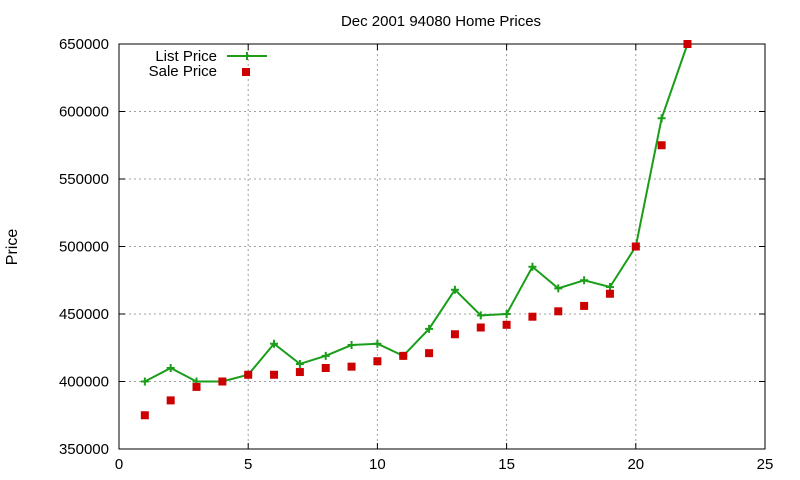  I want to click on x-tick-label: 20, so click(635, 464).